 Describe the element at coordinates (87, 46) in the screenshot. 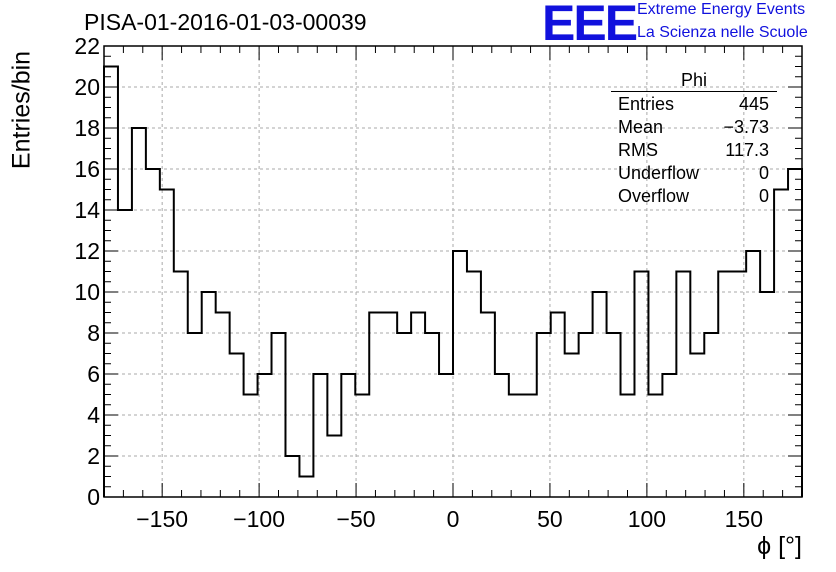

I see `y-tick-label: 22` at that location.